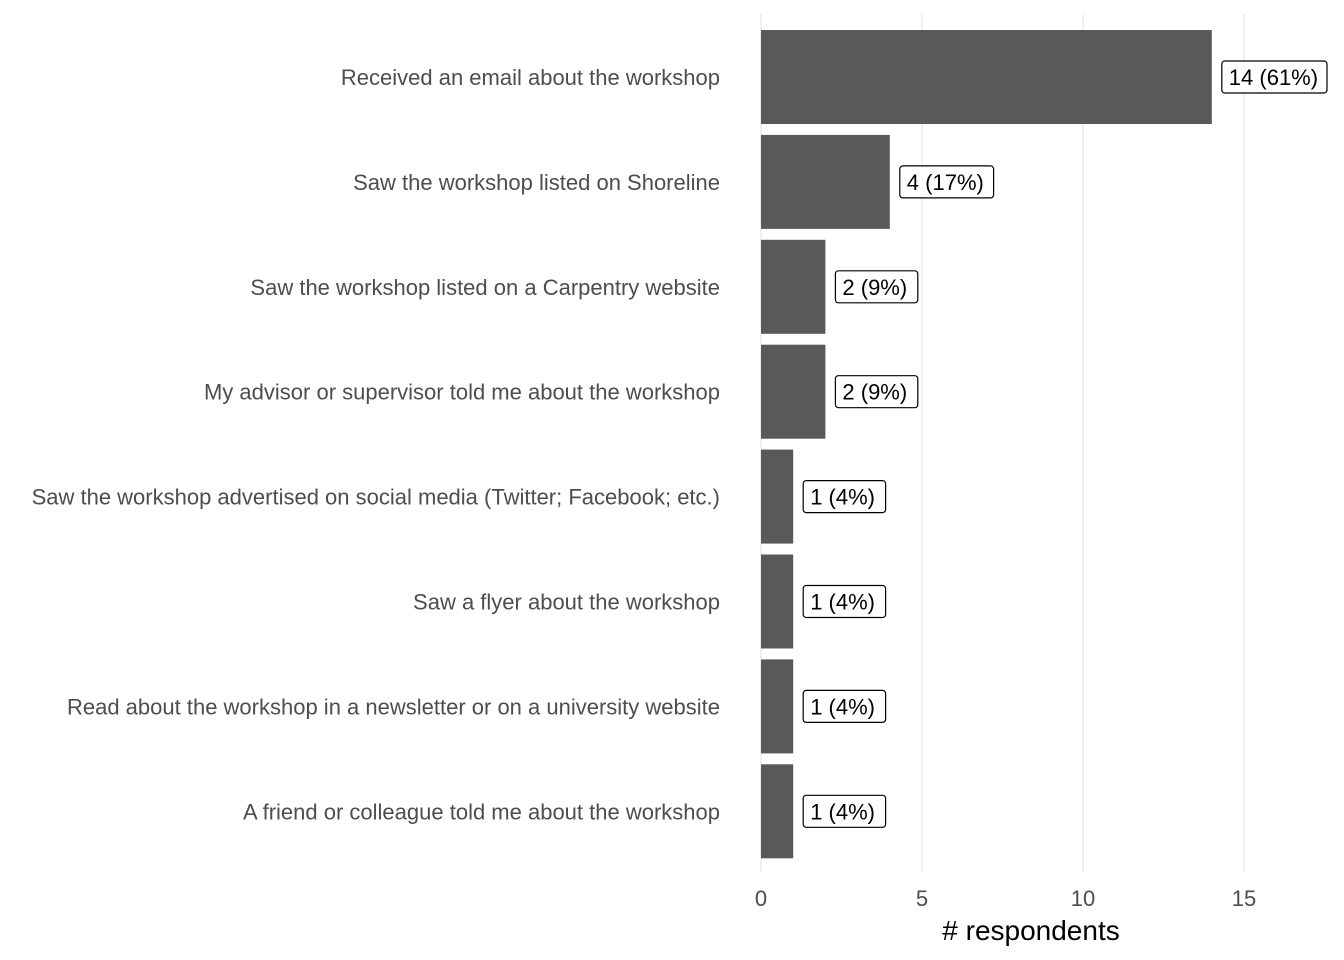 The width and height of the screenshot is (1344, 960). I want to click on x-tick-label: 15, so click(1244, 898).